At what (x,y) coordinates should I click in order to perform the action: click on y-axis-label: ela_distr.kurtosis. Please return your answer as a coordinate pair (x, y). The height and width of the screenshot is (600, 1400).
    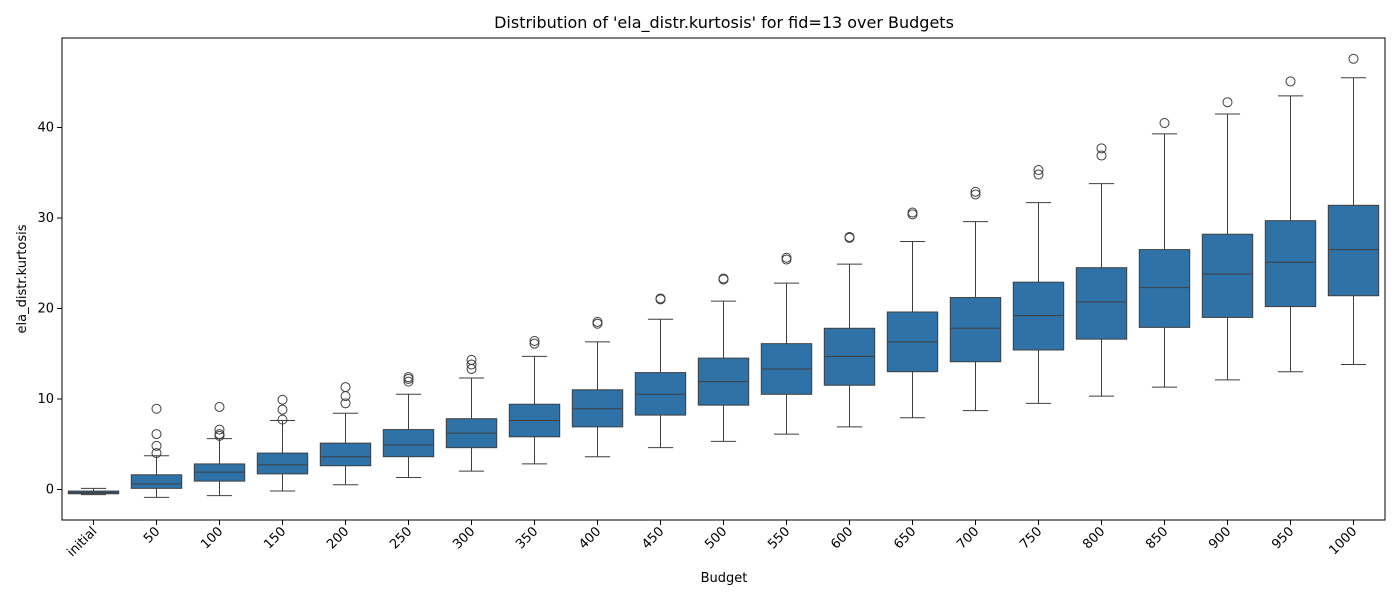
    Looking at the image, I should click on (22, 278).